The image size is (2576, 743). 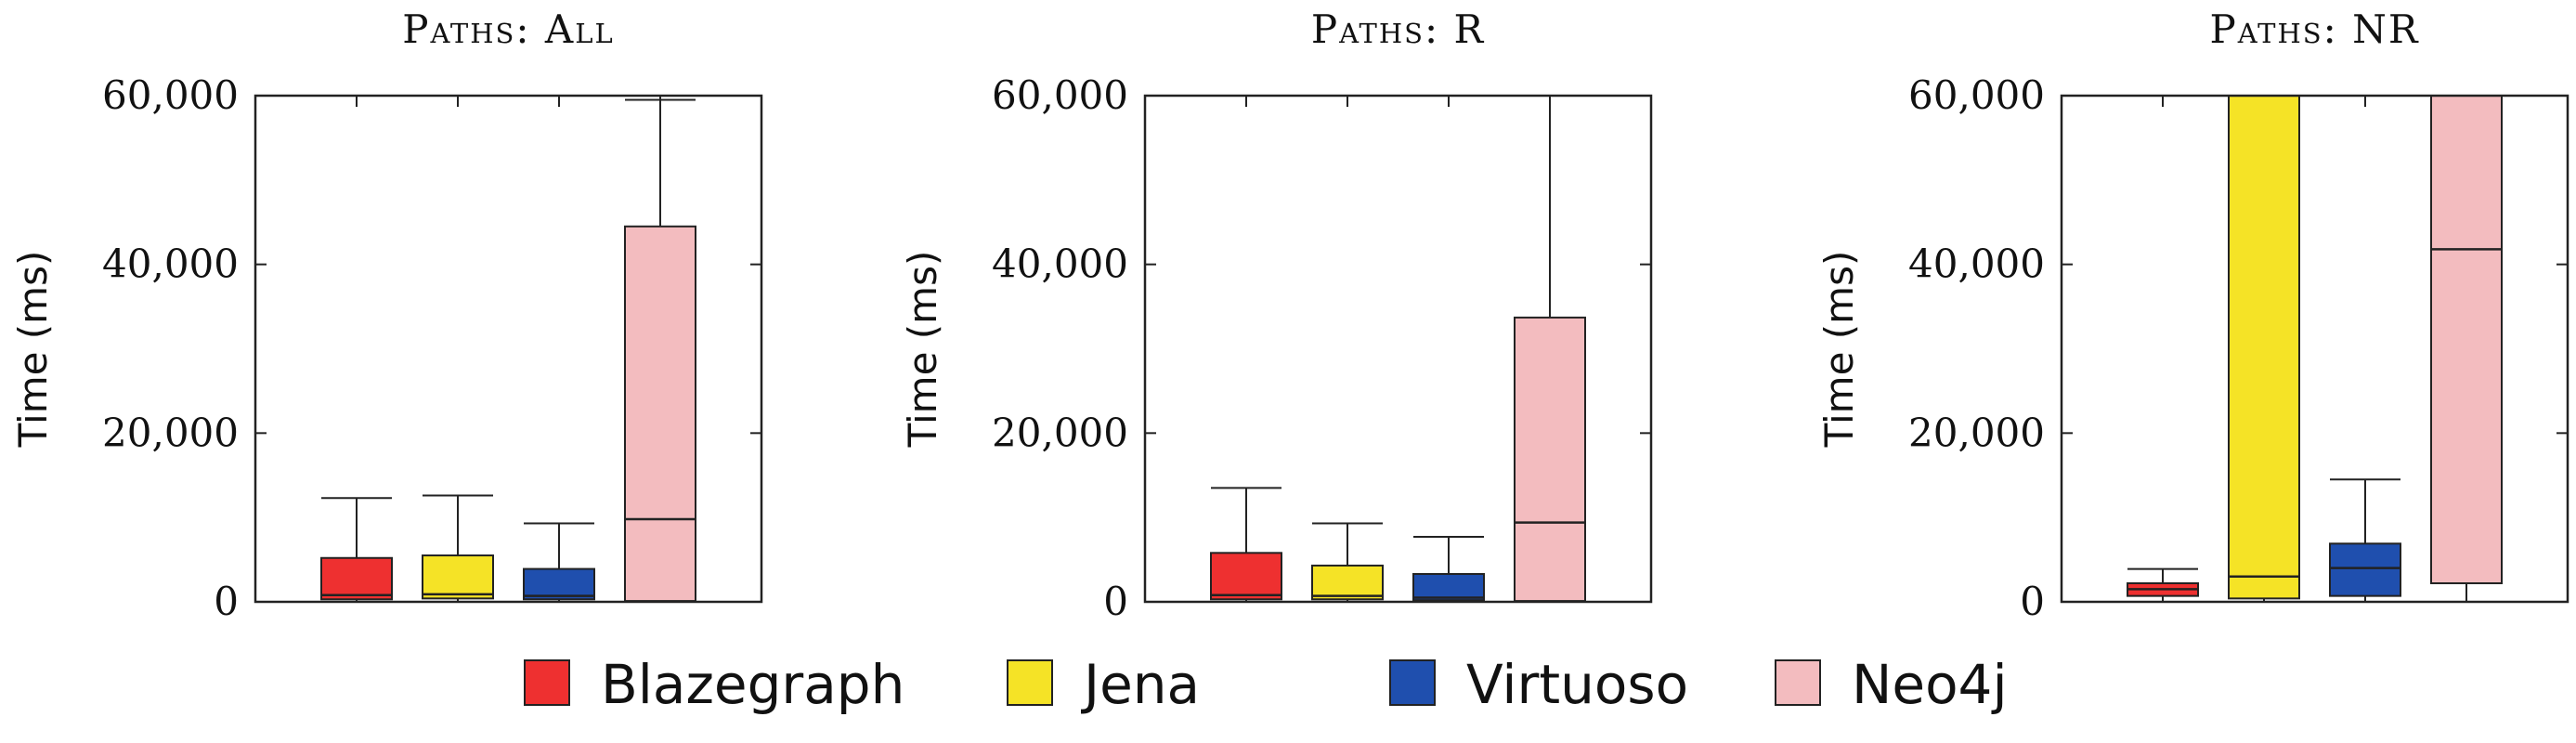 I want to click on chart-title: Paths: R, so click(x=1398, y=29).